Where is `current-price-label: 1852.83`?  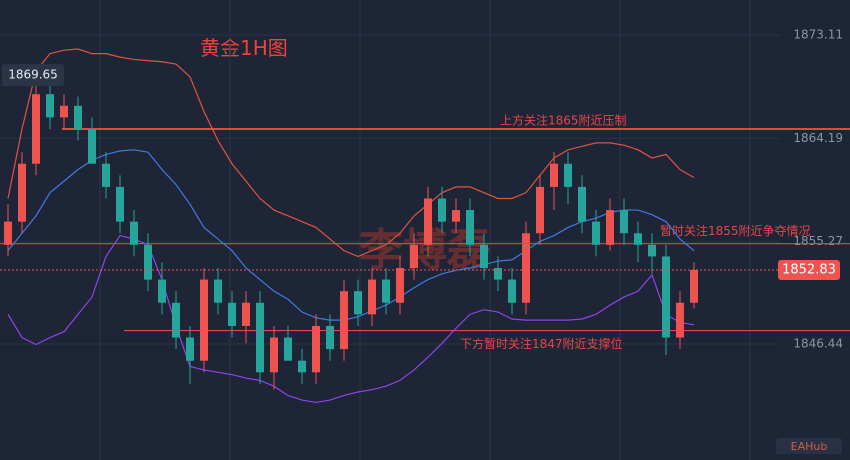
current-price-label: 1852.83 is located at coordinates (809, 269).